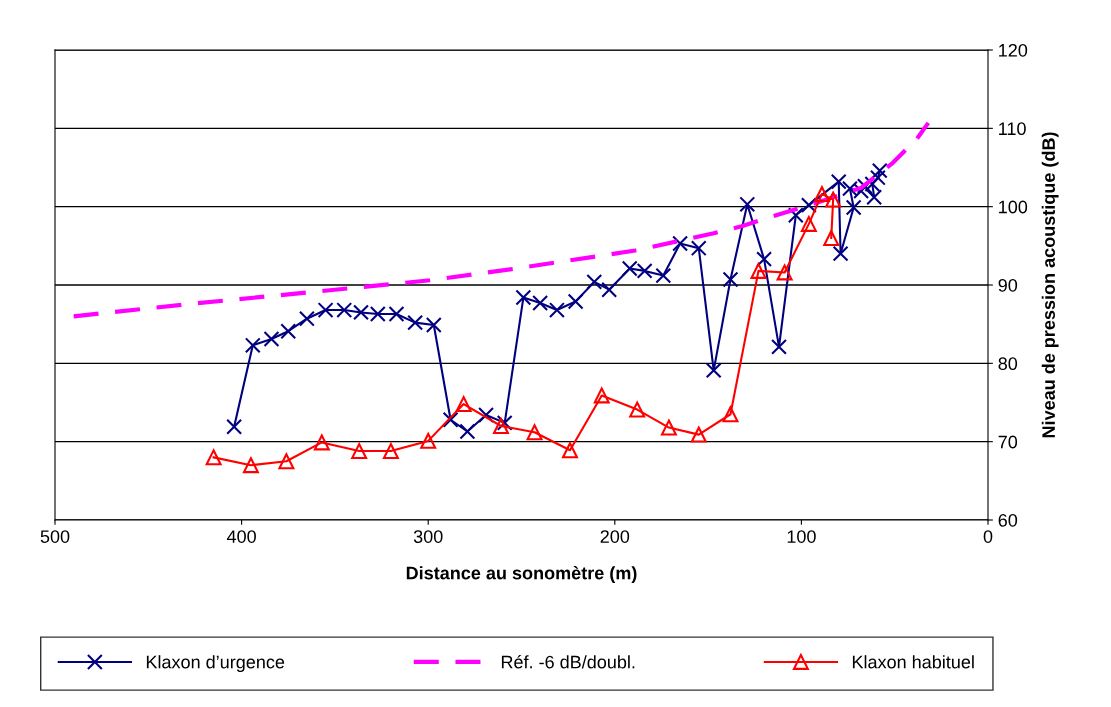 The width and height of the screenshot is (1111, 707). I want to click on x-tick-label: 400, so click(241, 536).